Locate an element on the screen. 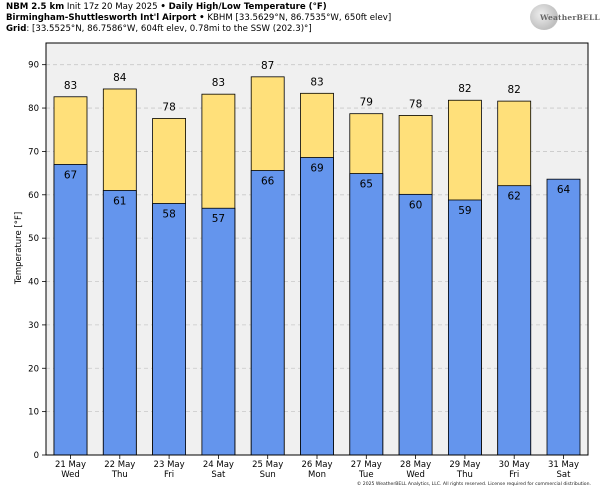 This screenshot has width=600, height=493. low-temp-label: 64 is located at coordinates (564, 190).